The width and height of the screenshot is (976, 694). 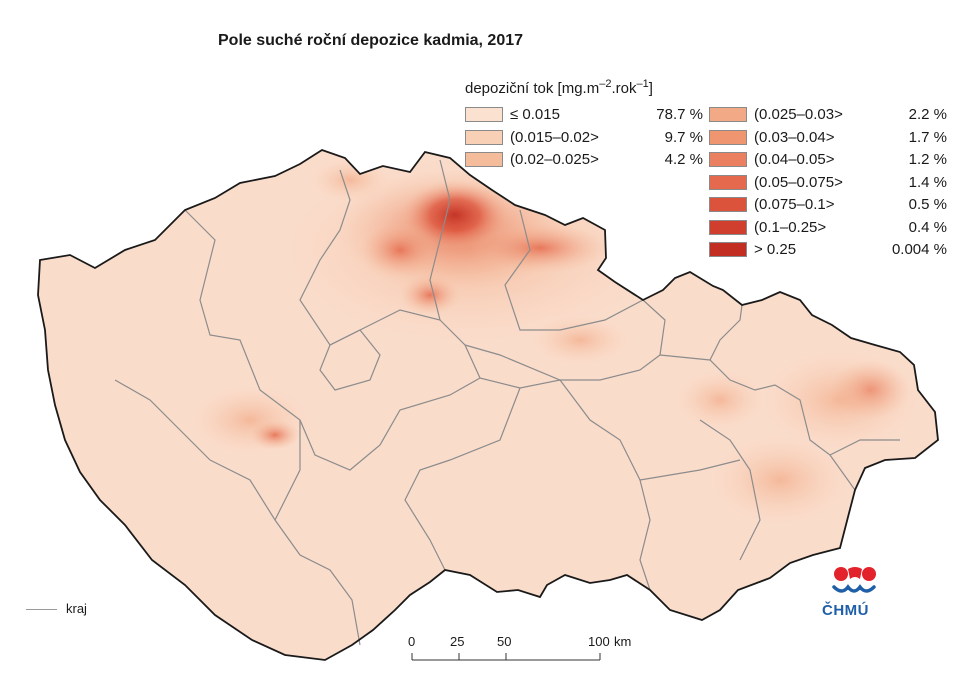 I want to click on legend-percent: 2.2 %, so click(x=927, y=114).